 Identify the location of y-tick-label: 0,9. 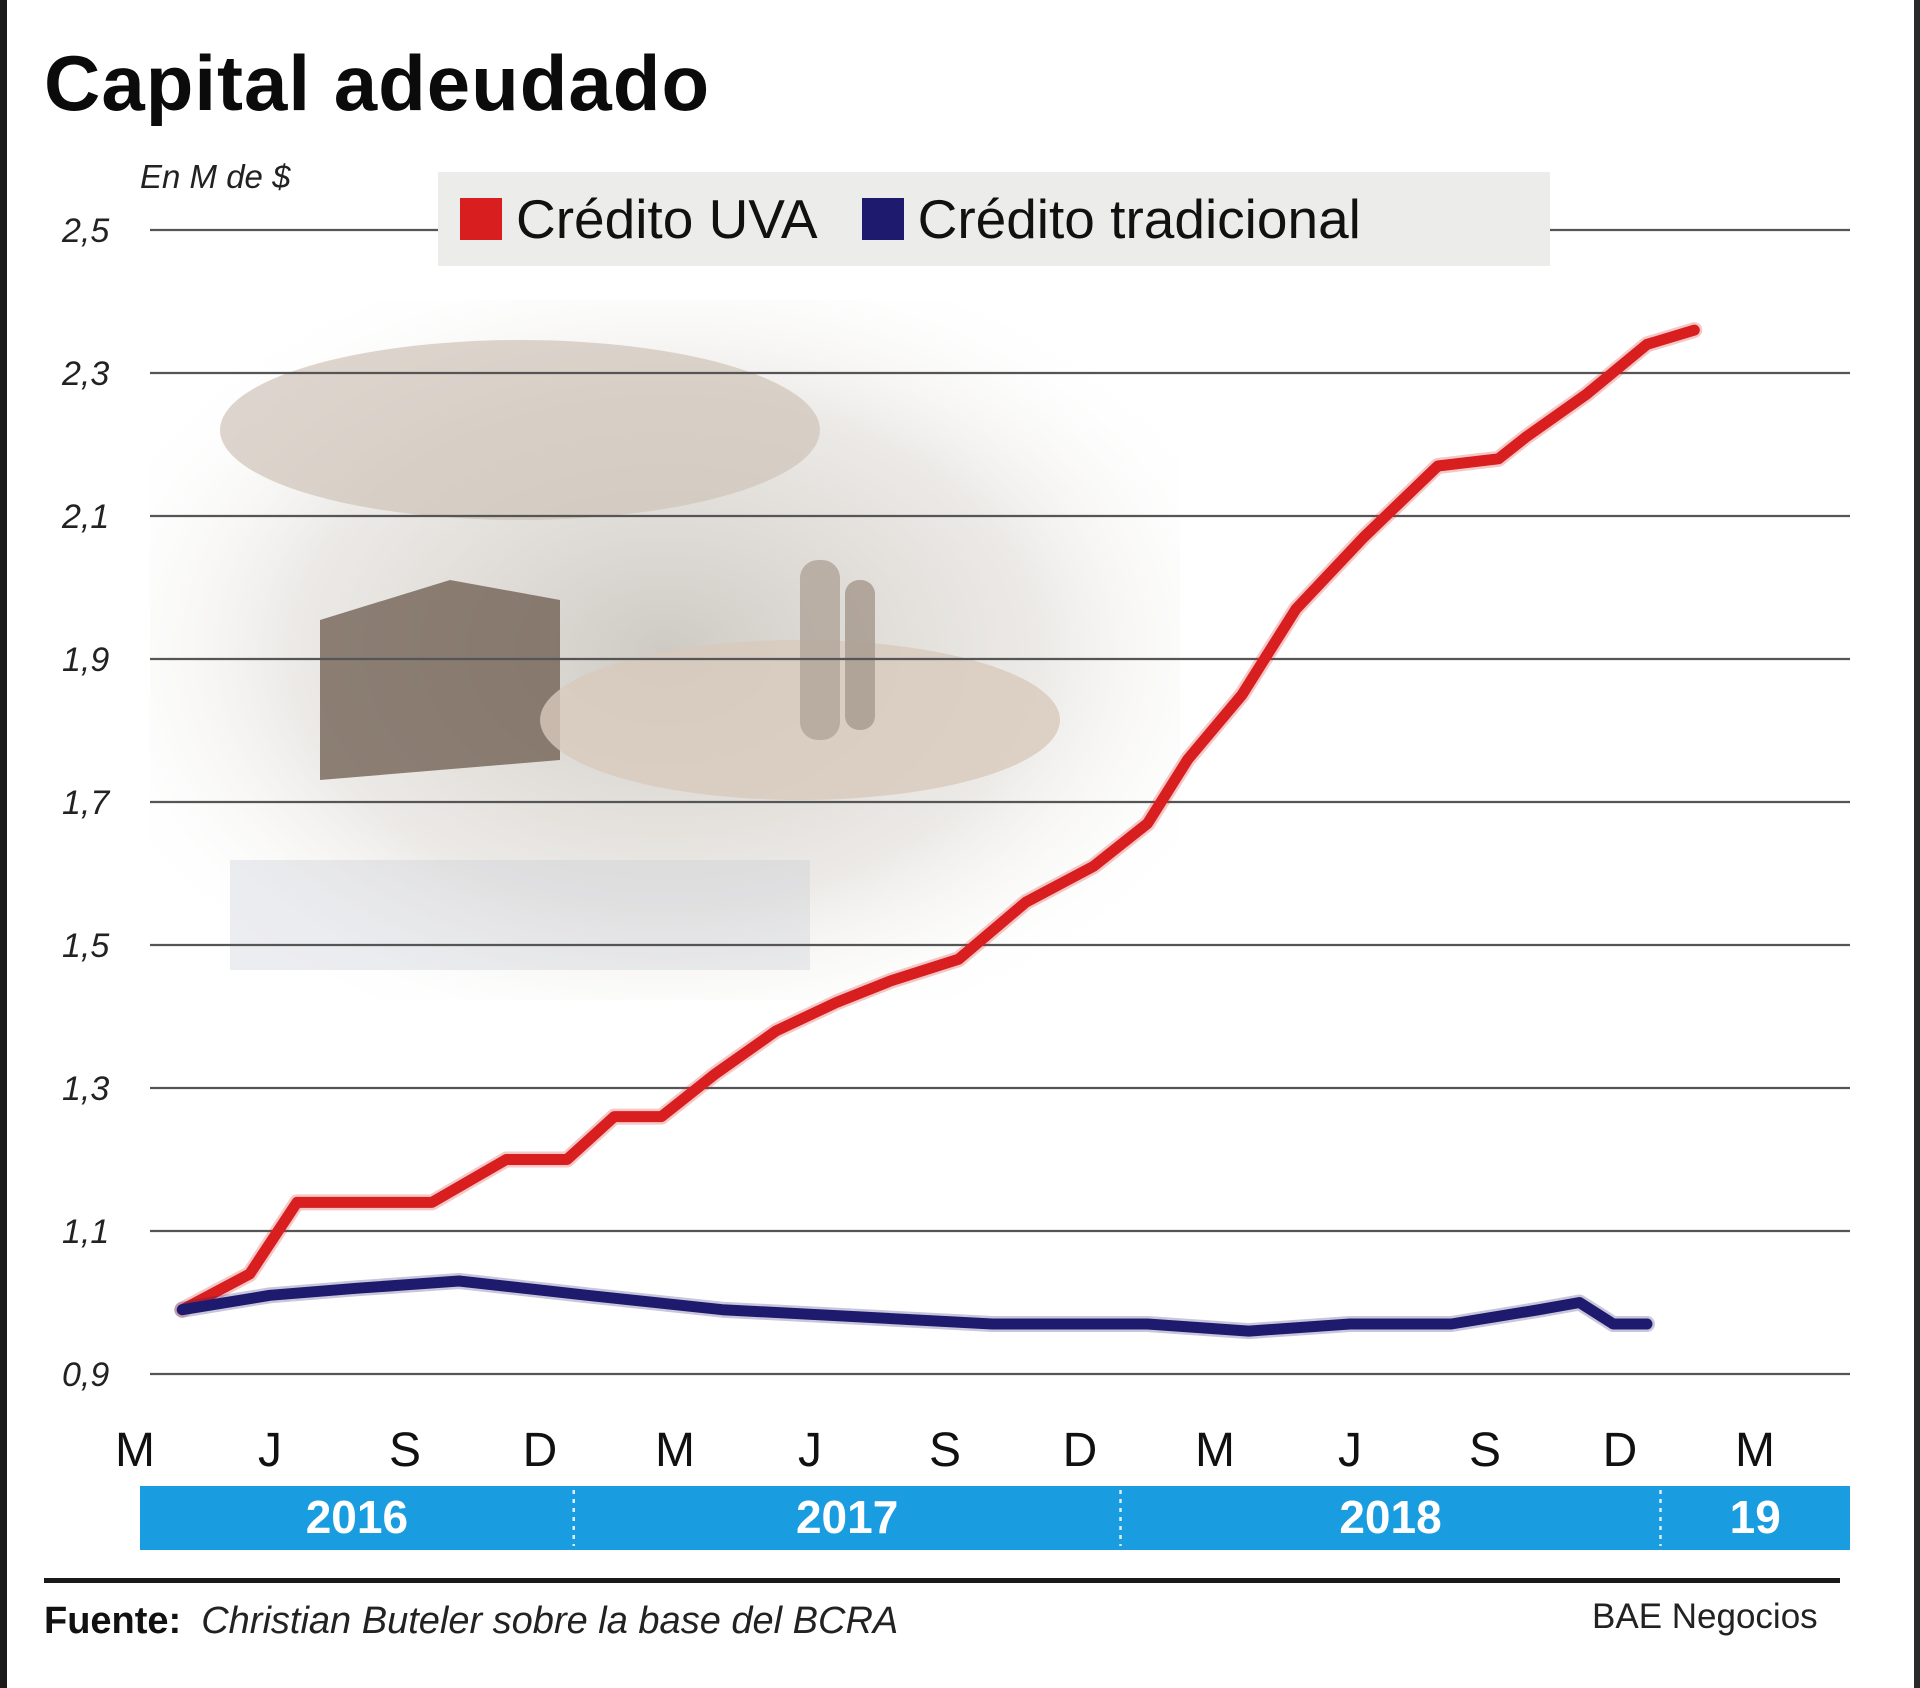
(85, 1375).